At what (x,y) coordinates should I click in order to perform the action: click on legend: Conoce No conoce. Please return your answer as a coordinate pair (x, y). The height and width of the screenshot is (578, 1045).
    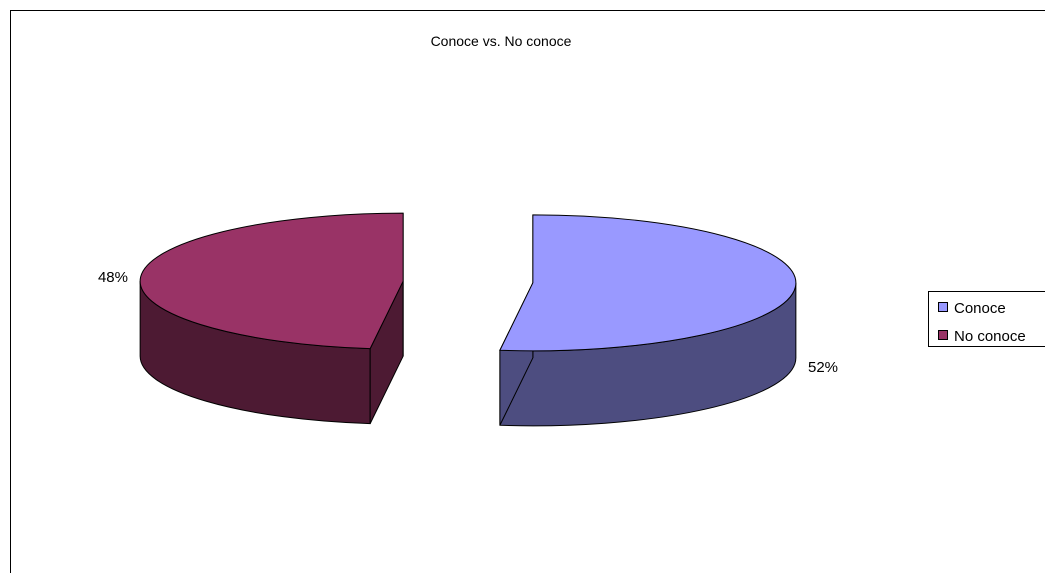
    Looking at the image, I should click on (987, 319).